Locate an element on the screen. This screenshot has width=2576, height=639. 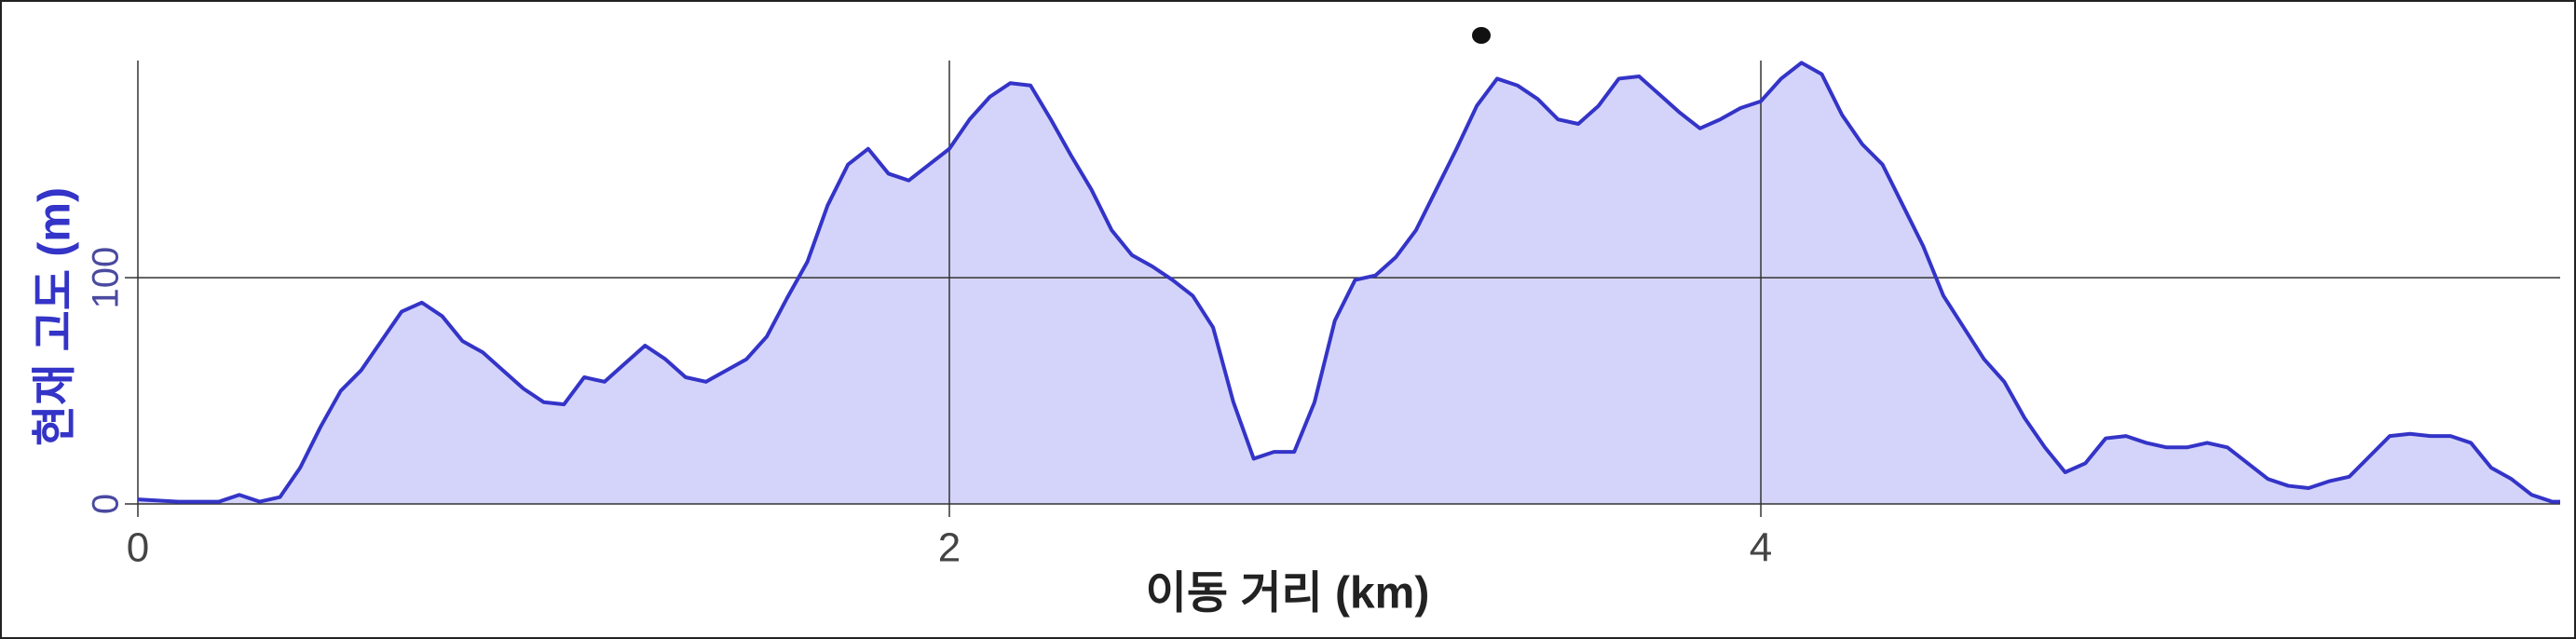
y-tick-label: 100 is located at coordinates (106, 278).